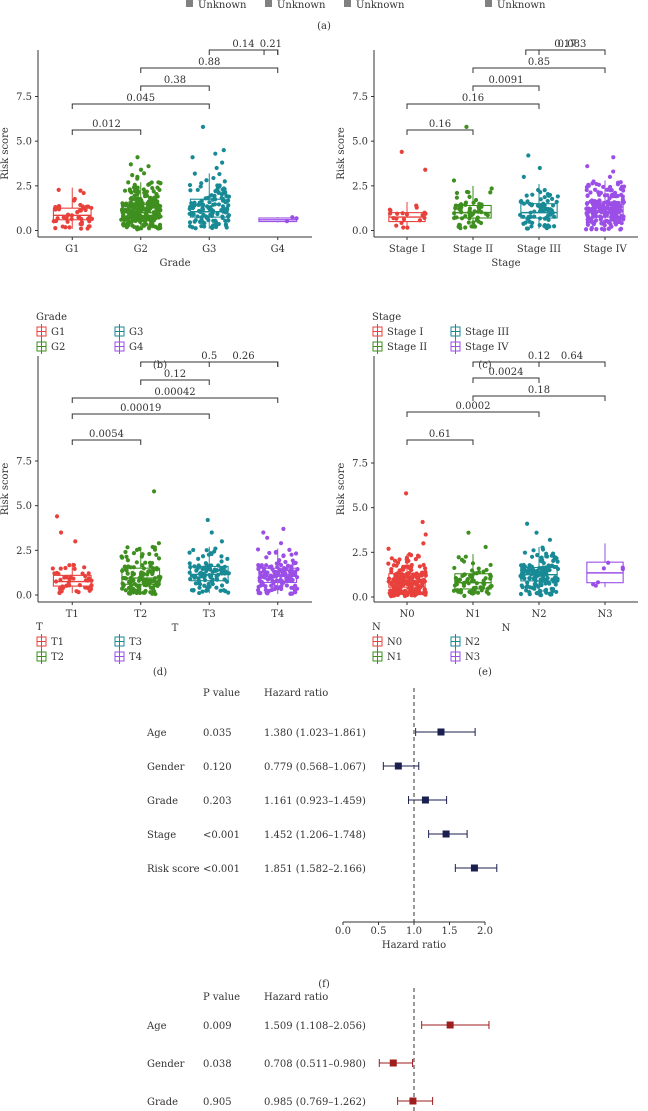  Describe the element at coordinates (487, 332) in the screenshot. I see `legend-item-stage-iii: Stage III` at that location.